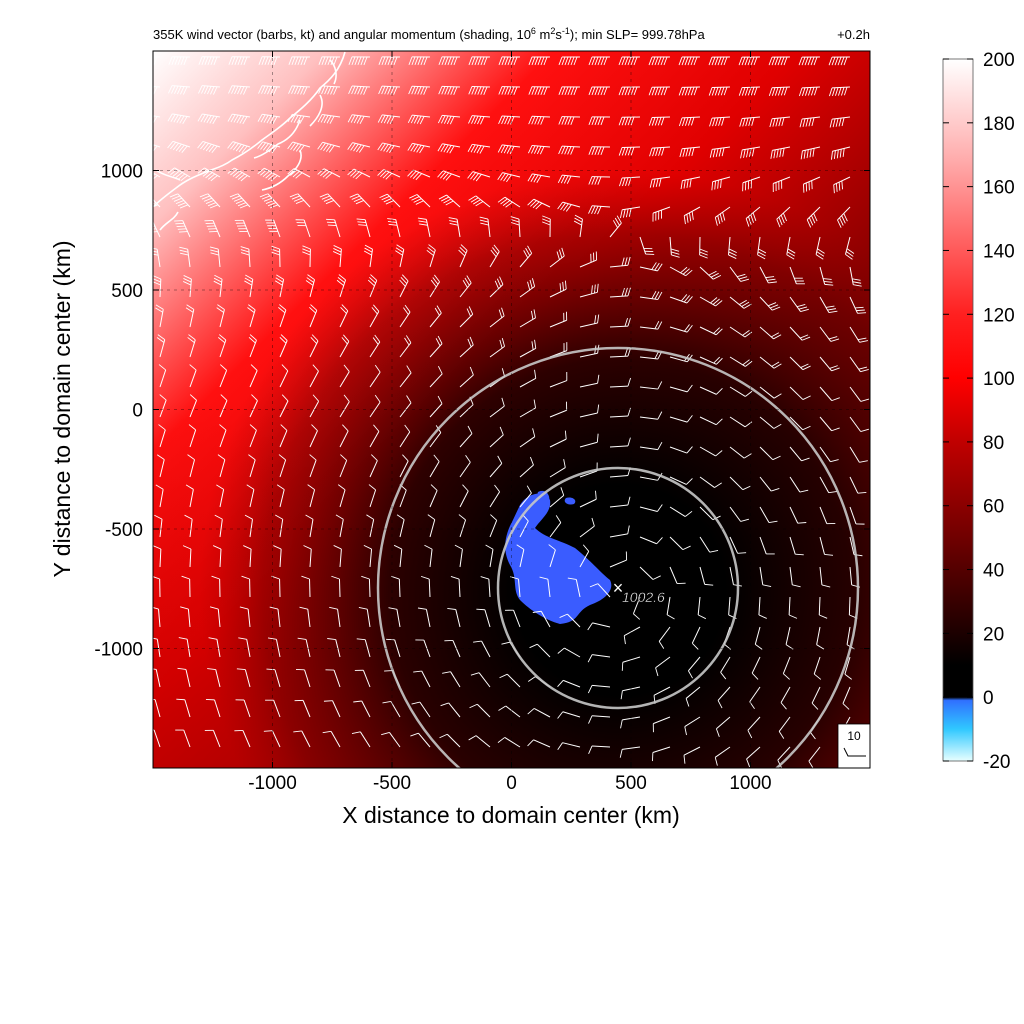 This screenshot has width=1024, height=1024. Describe the element at coordinates (124, 530) in the screenshot. I see `y-tick-label: -500` at that location.